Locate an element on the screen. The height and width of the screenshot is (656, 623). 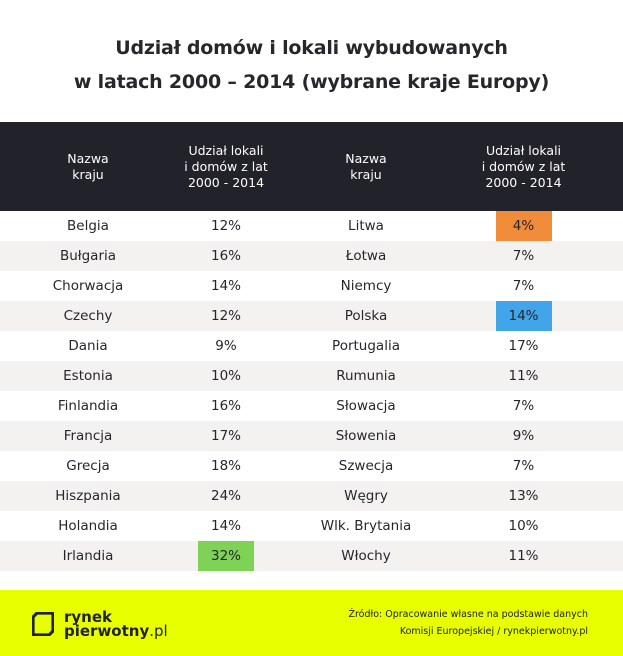
min-value-badge: 4% is located at coordinates (523, 226).